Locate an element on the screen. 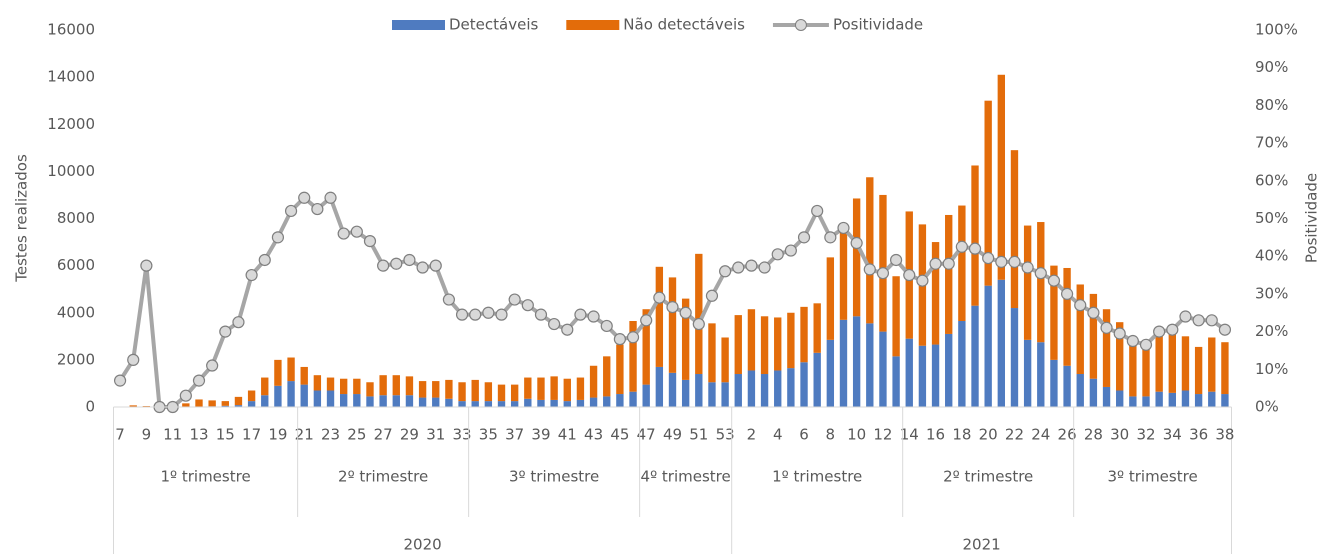  x-tick-label: 31 is located at coordinates (435, 435).